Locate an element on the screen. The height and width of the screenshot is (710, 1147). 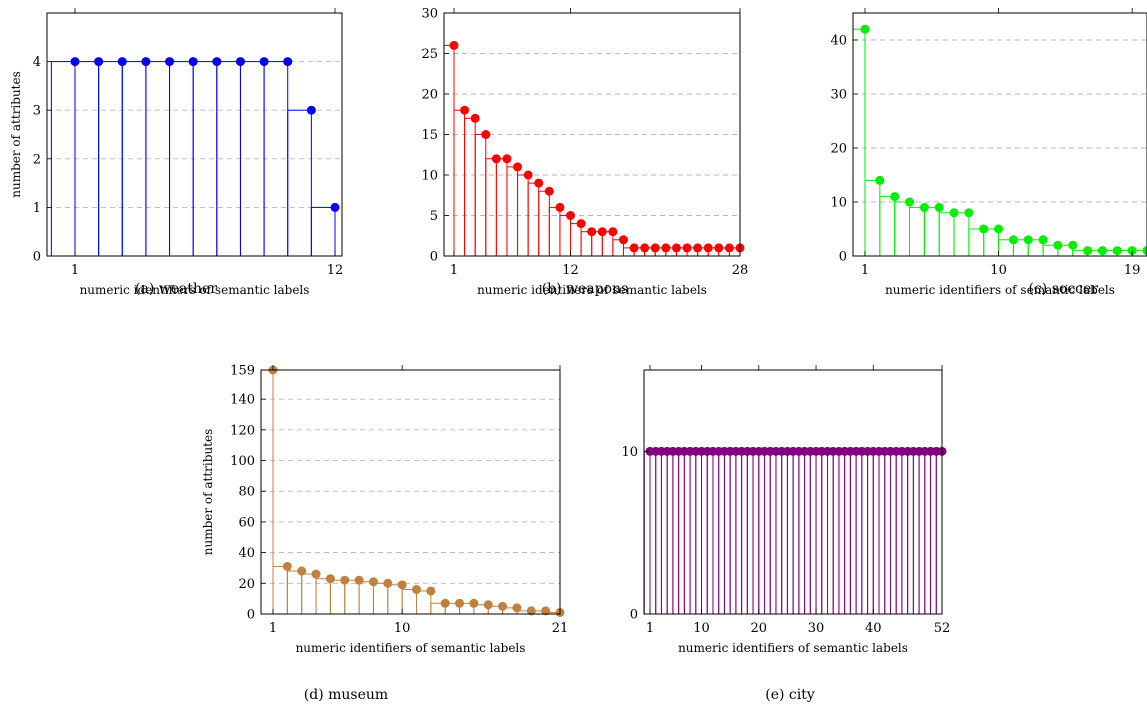
x-tick-label: 20 is located at coordinates (759, 628).